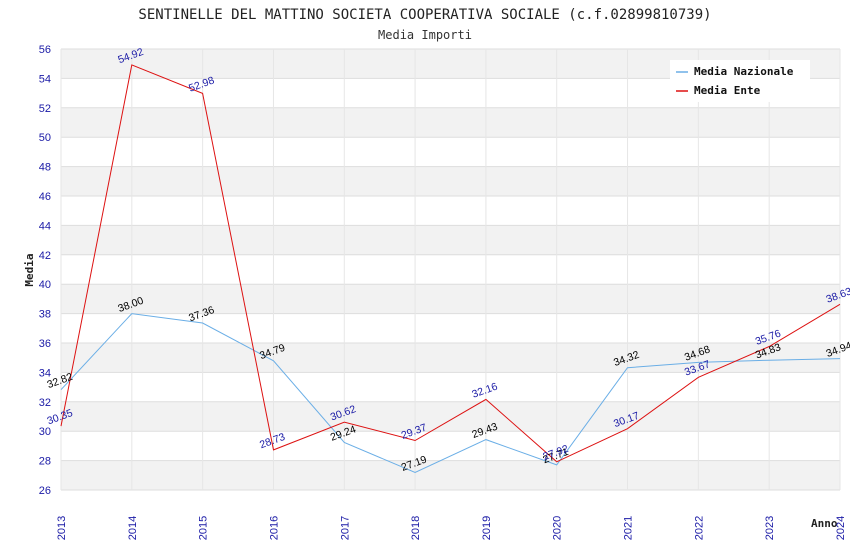 This screenshot has width=850, height=550. Describe the element at coordinates (45, 285) in the screenshot. I see `y-tick-label: 40` at that location.